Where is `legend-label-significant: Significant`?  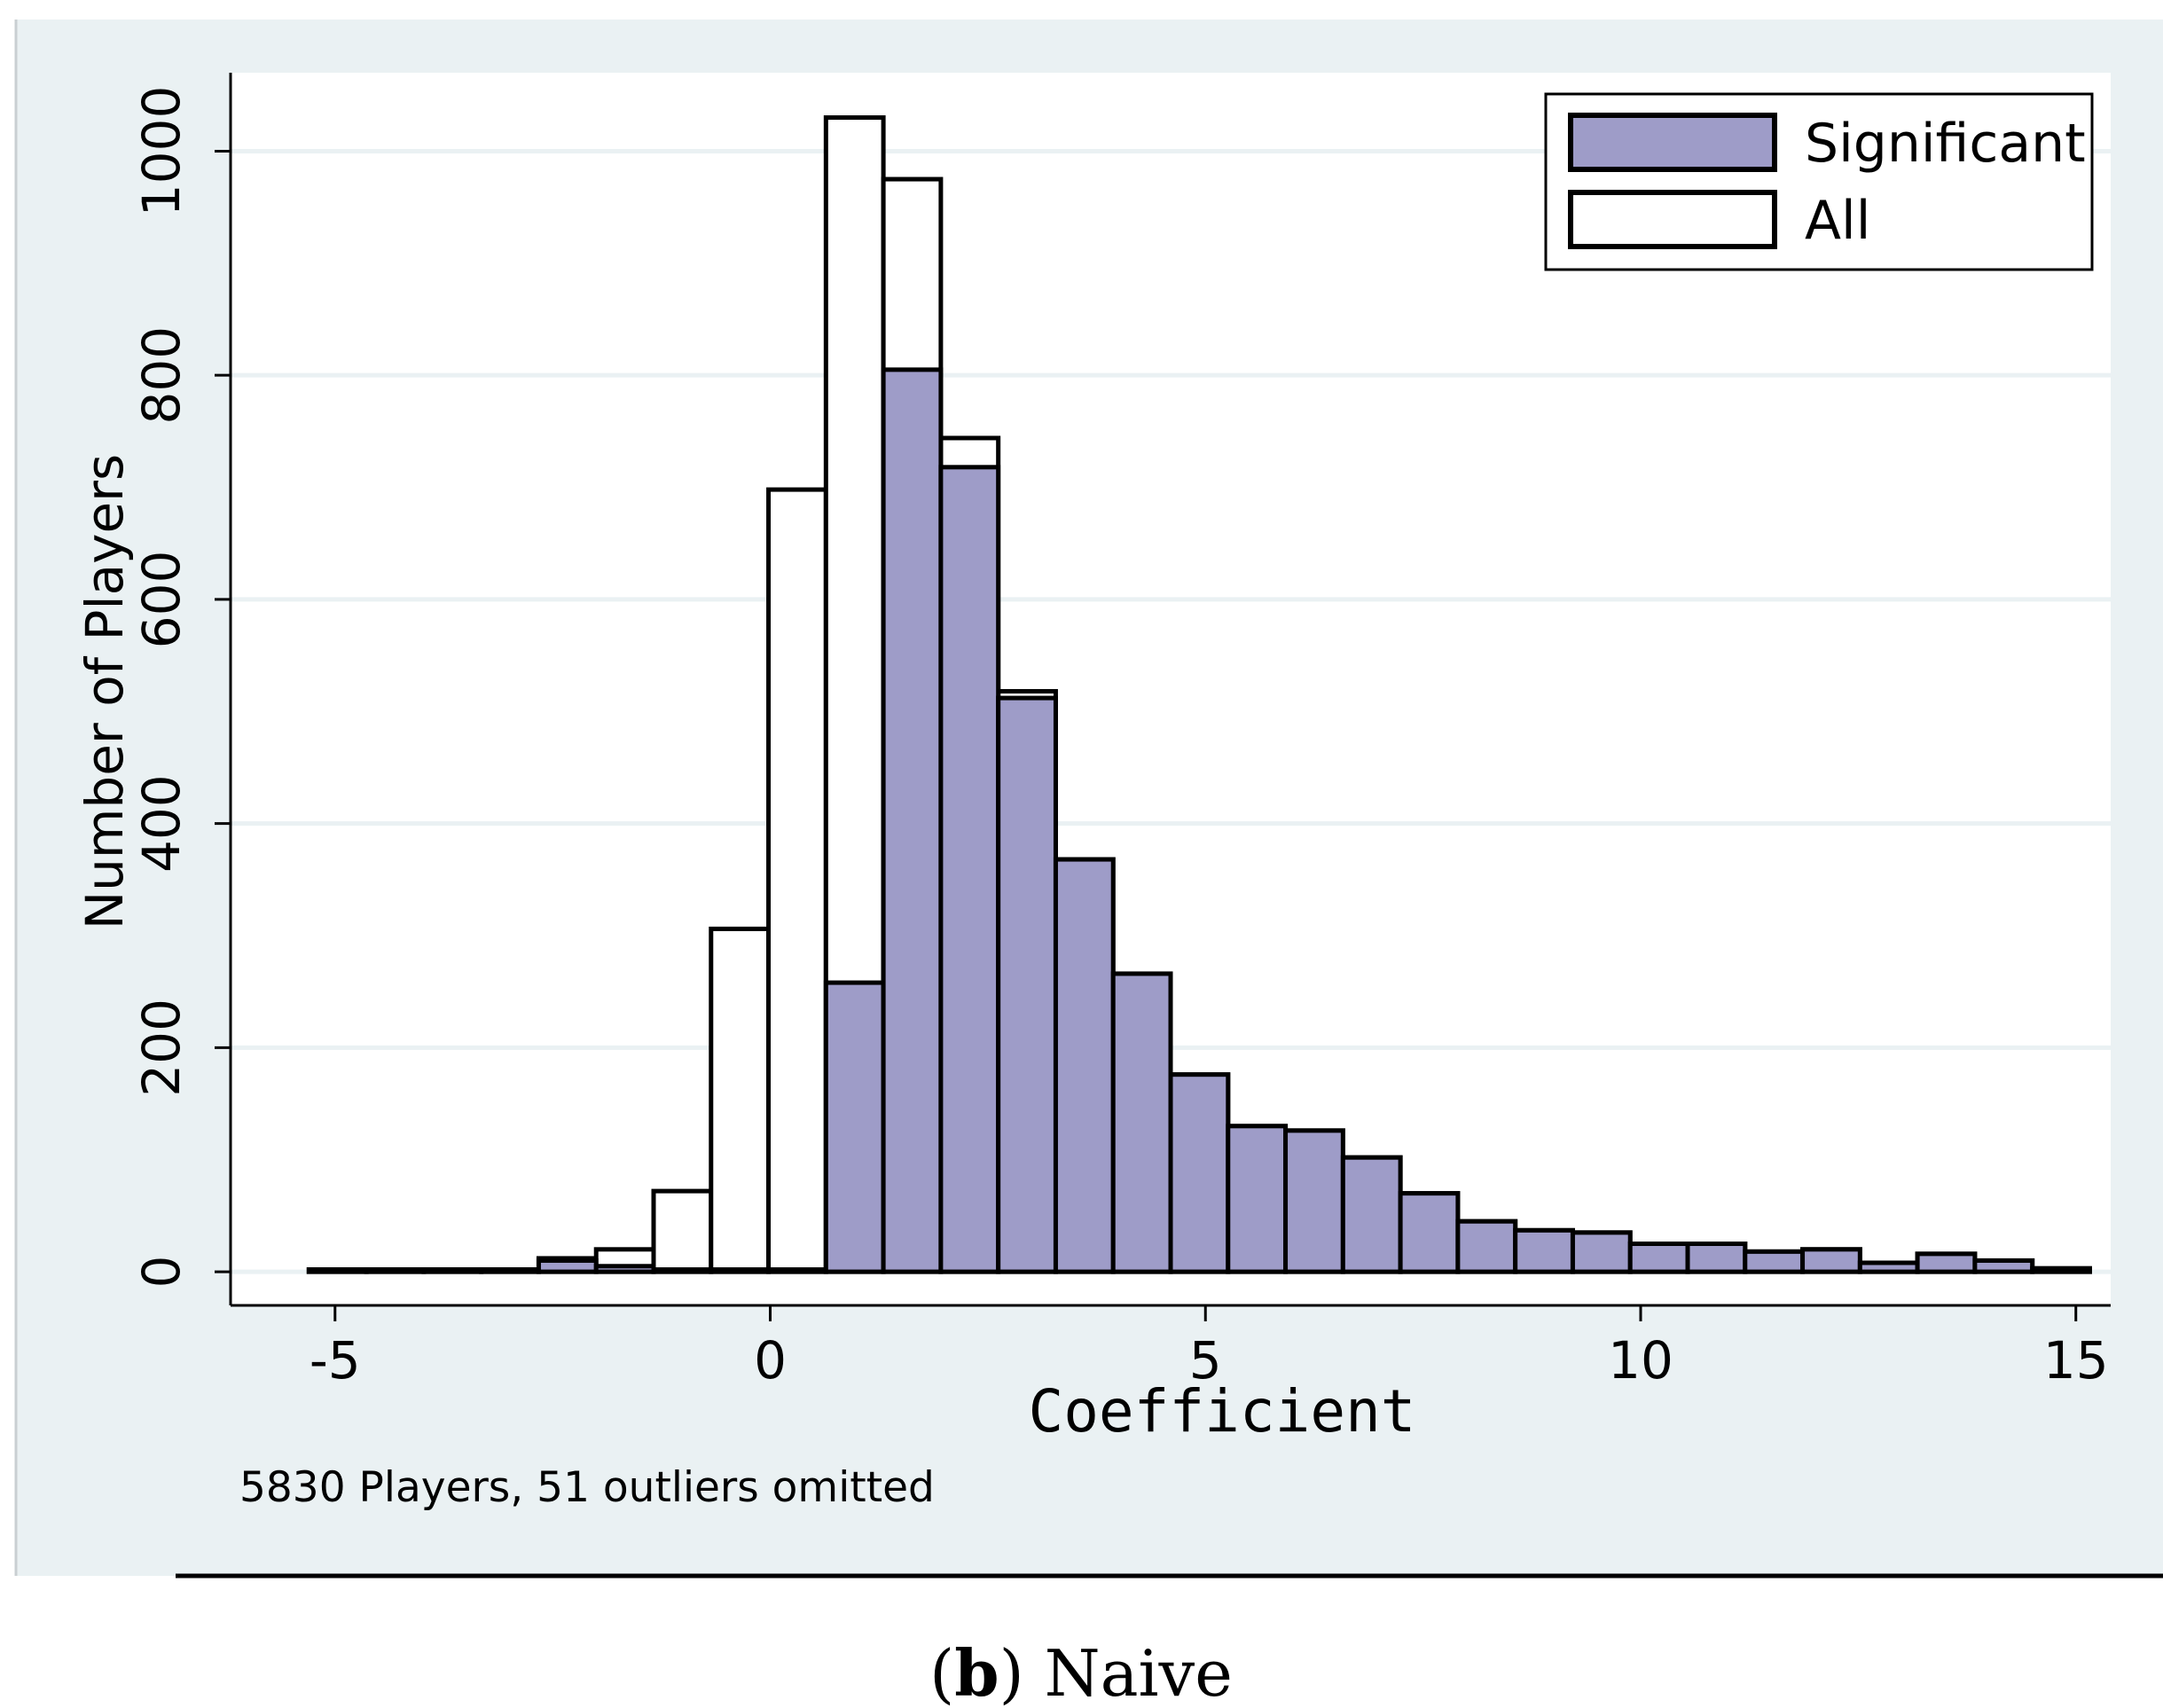
legend-label-significant: Significant is located at coordinates (1945, 144).